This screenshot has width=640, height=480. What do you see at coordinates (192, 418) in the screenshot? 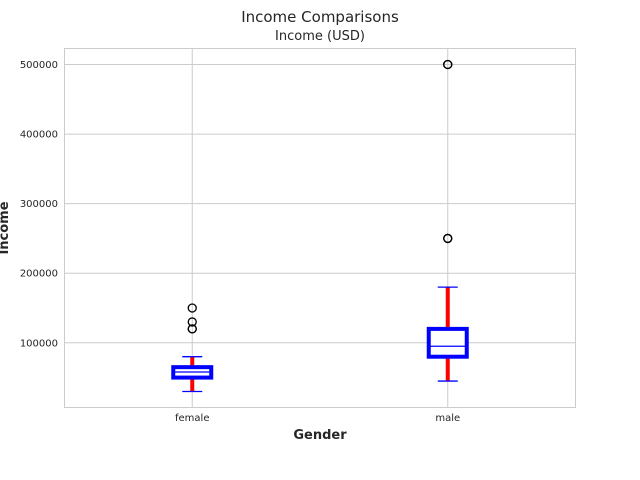
I see `x-tick-label: female` at bounding box center [192, 418].